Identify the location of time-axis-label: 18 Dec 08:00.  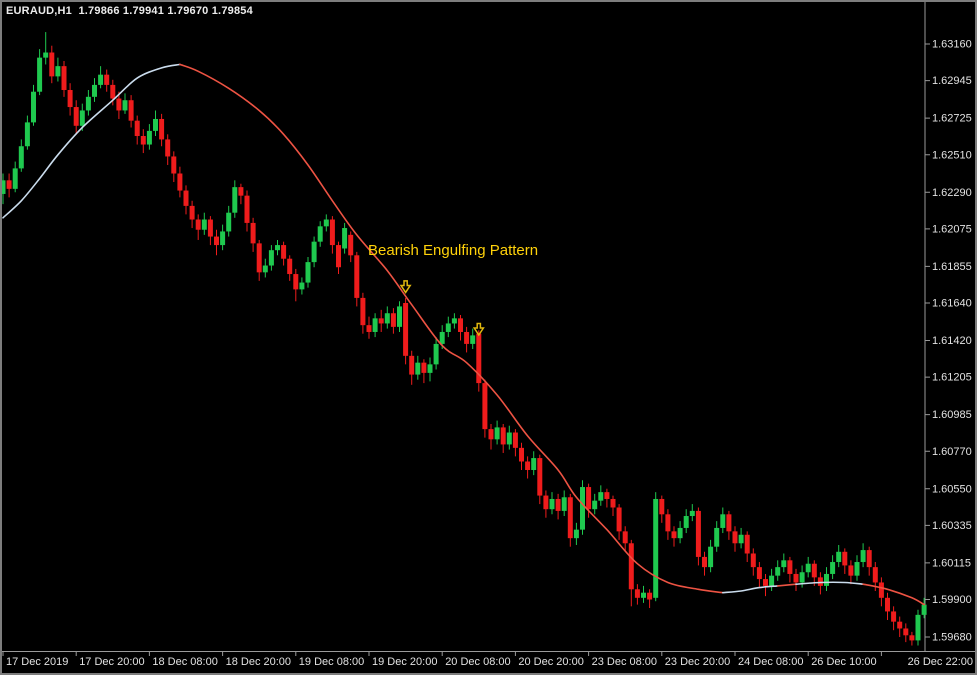
(184, 662).